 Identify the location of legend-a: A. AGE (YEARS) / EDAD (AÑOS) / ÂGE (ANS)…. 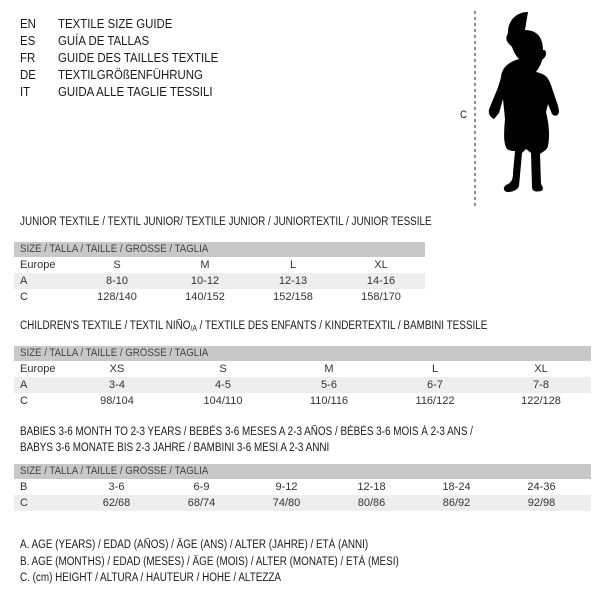
(194, 545).